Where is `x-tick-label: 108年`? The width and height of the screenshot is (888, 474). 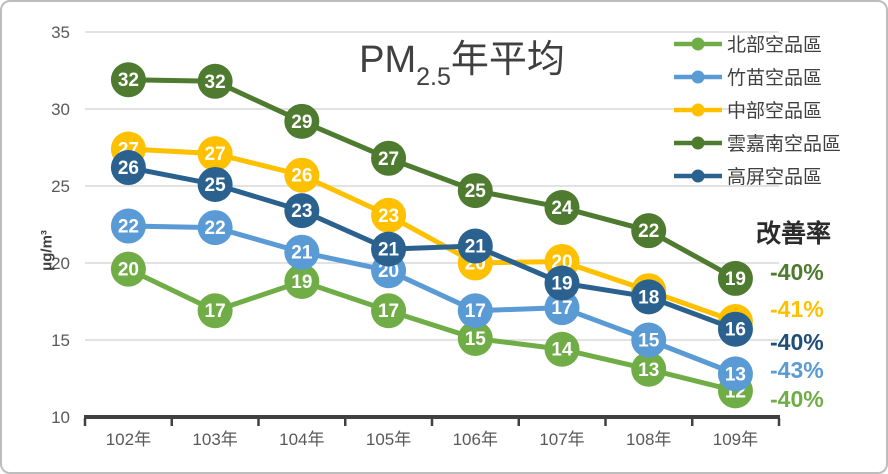 x-tick-label: 108年 is located at coordinates (648, 439).